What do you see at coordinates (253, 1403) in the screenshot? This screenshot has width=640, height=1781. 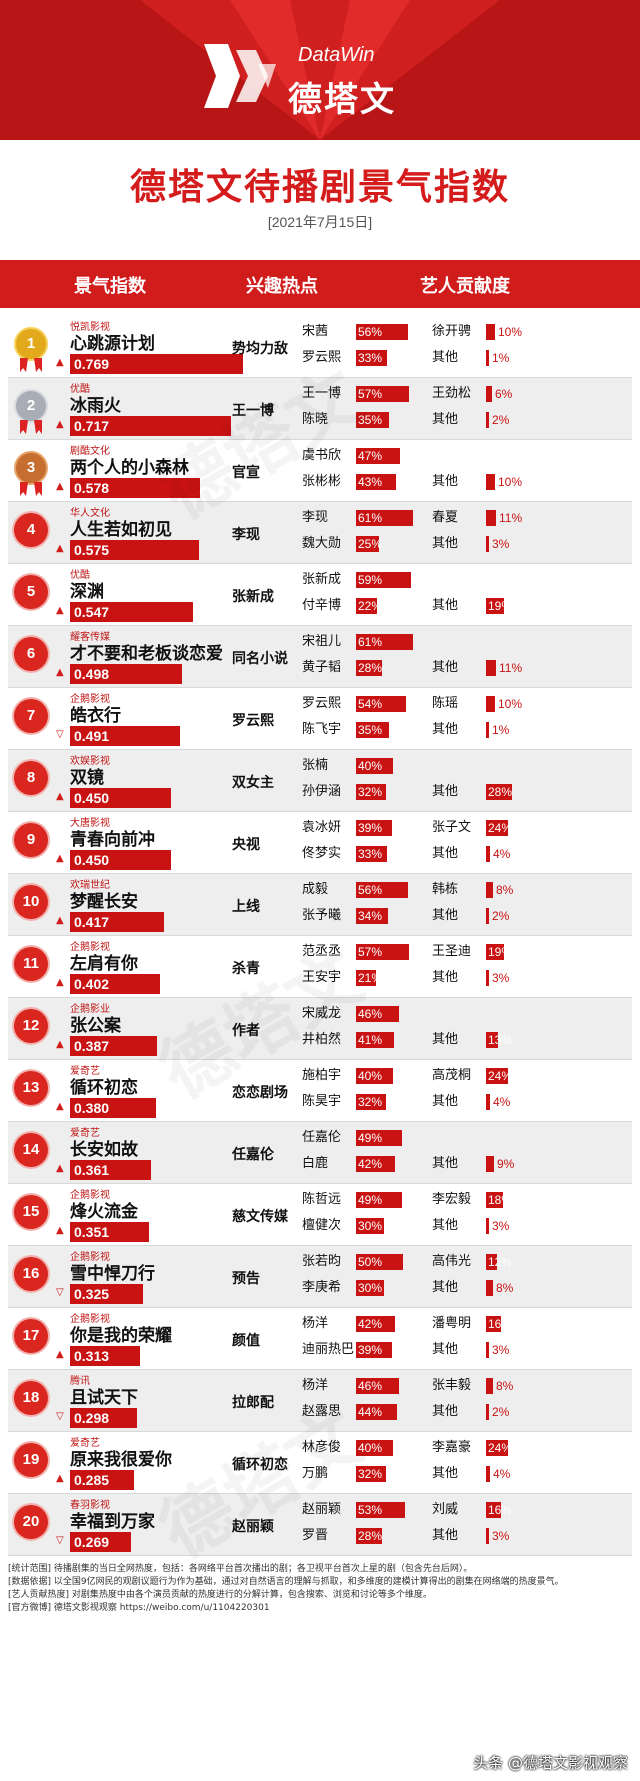 I see `hot-topic: 拉郎配` at bounding box center [253, 1403].